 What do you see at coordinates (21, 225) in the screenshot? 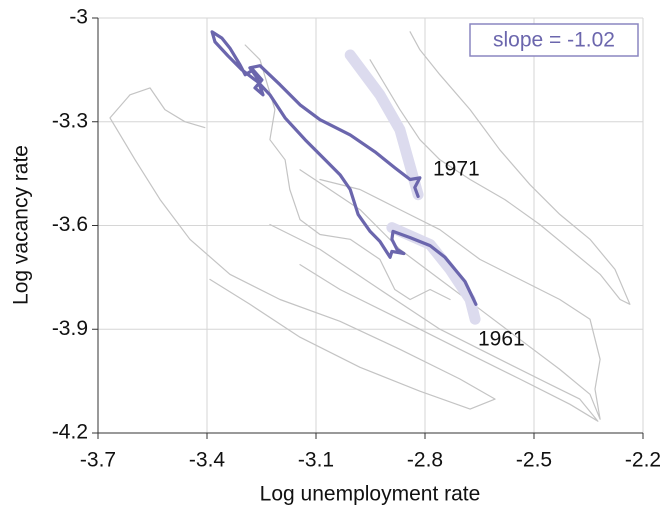
I see `y-axis-label: Log vacancy rate` at bounding box center [21, 225].